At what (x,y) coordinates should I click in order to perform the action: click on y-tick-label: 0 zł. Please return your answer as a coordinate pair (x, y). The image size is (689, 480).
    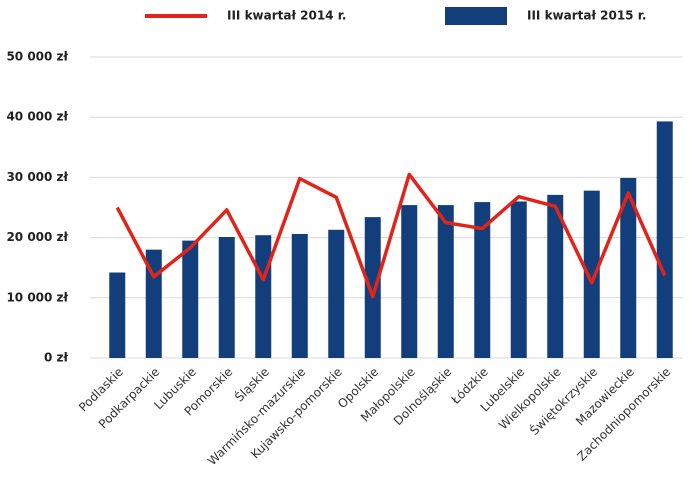
    Looking at the image, I should click on (56, 358).